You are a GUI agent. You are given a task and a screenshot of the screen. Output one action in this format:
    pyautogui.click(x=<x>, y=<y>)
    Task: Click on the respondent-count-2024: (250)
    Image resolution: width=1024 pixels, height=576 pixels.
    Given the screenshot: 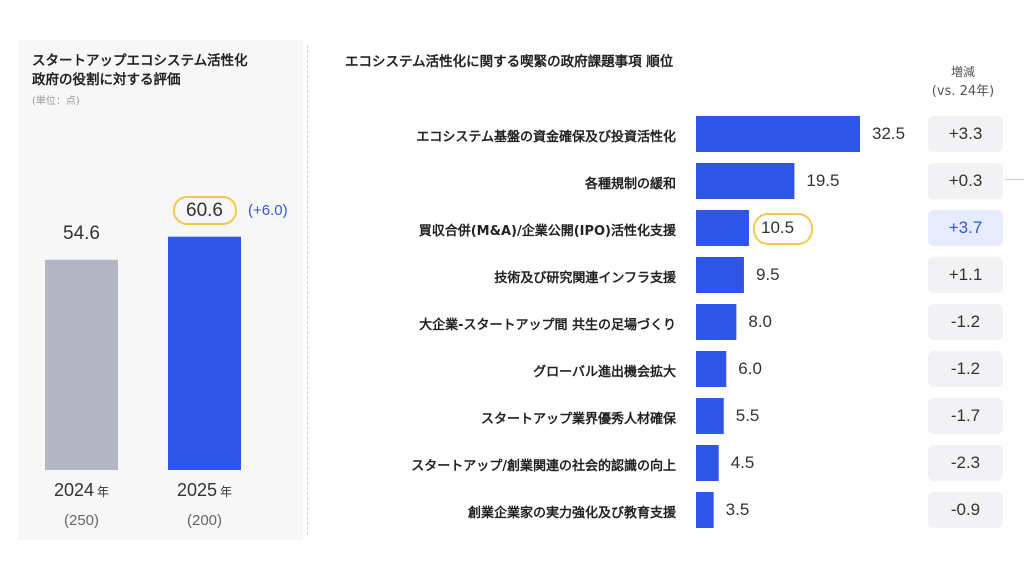 What is the action you would take?
    pyautogui.click(x=81, y=520)
    